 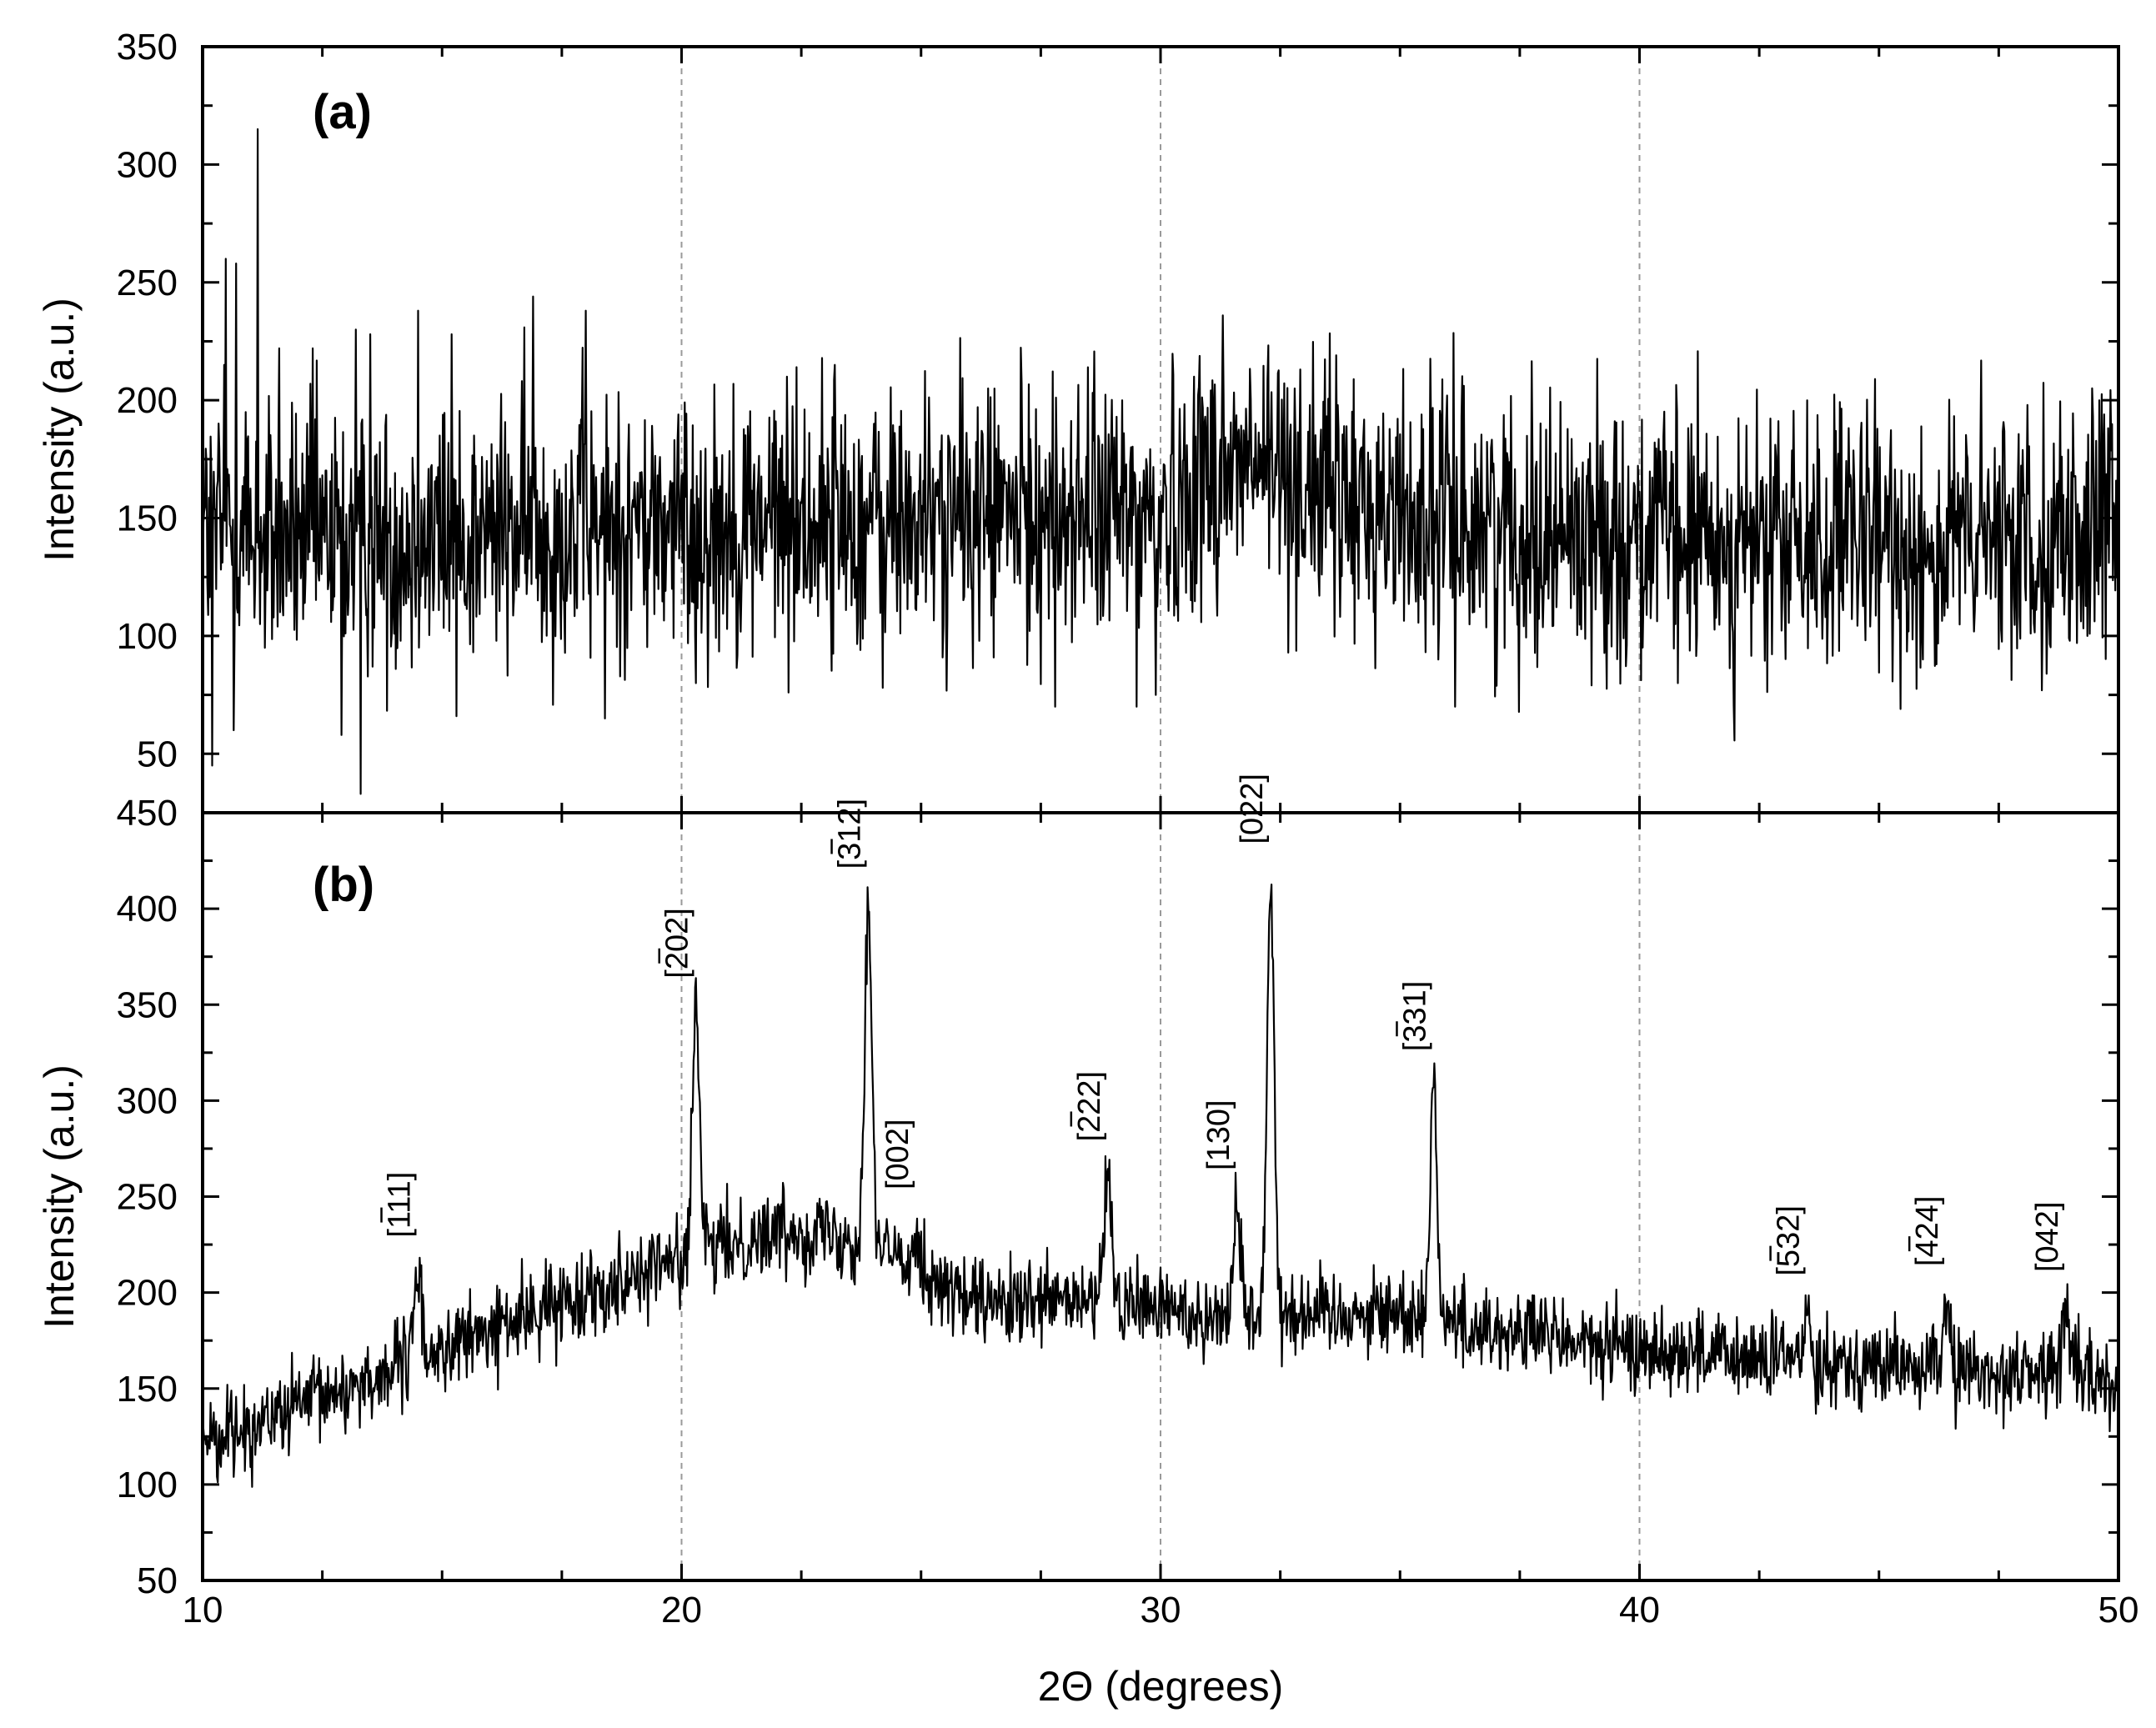 I want to click on x-tick-label: 40, so click(x=1639, y=1610).